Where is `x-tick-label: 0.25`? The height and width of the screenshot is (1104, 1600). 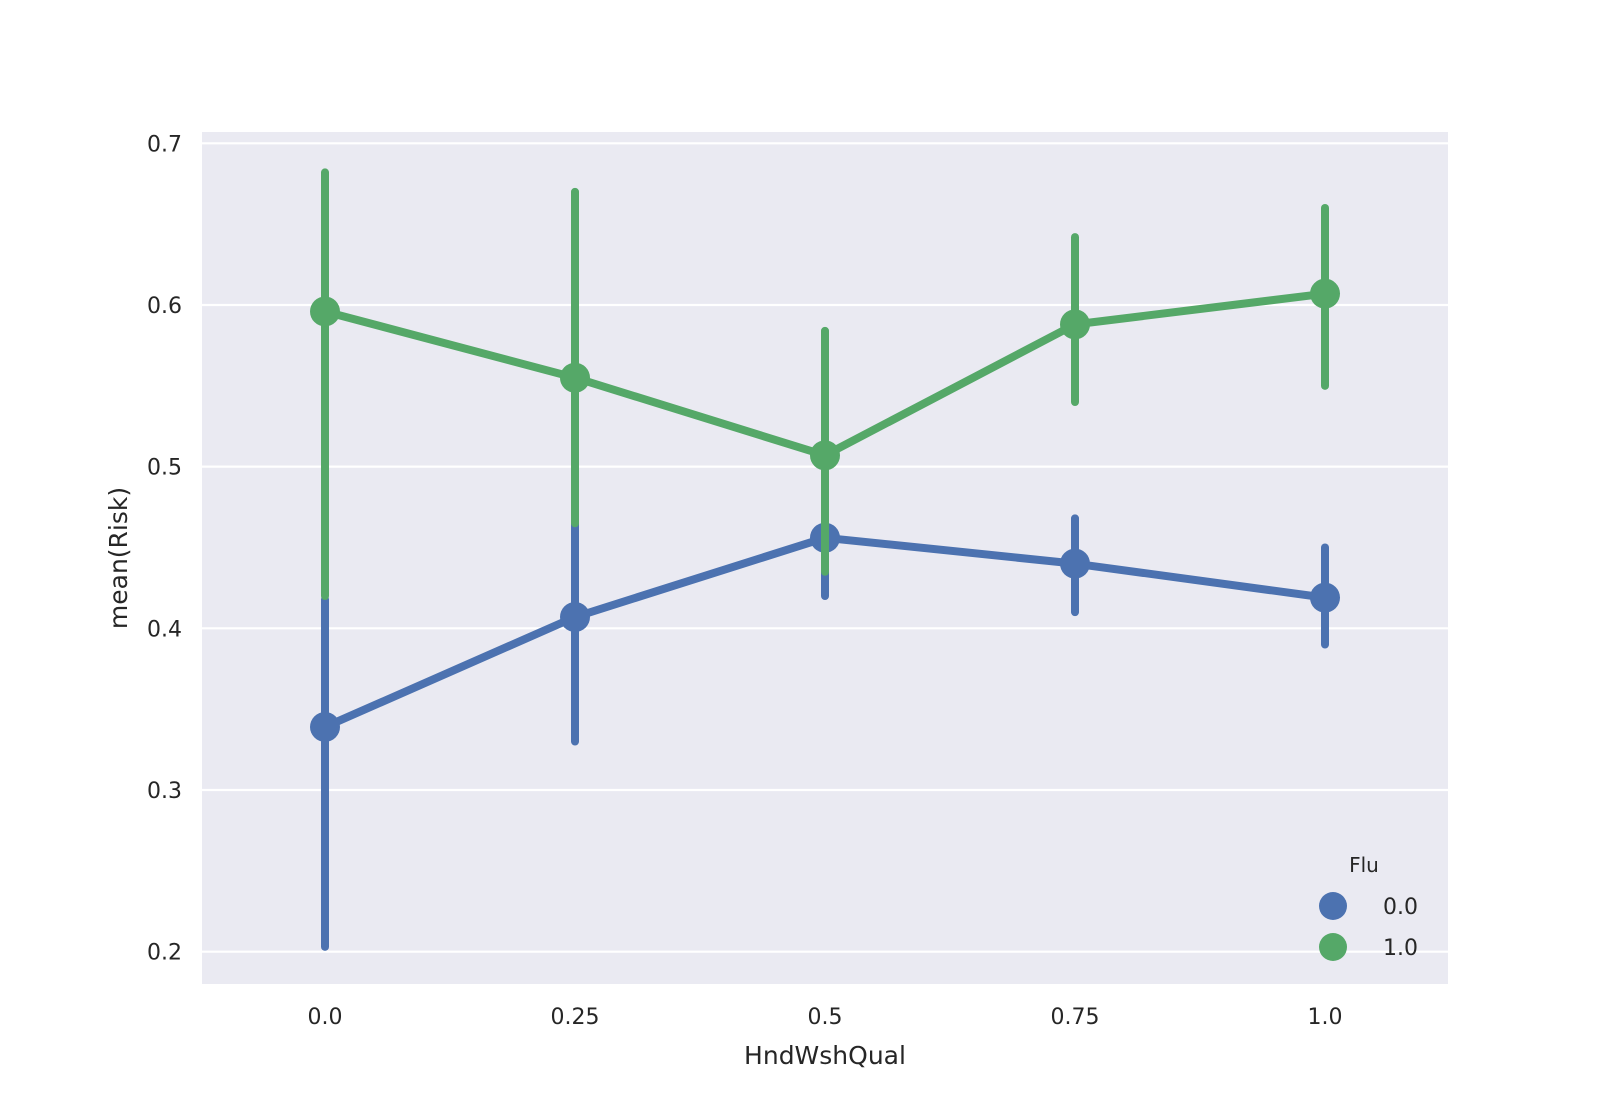 x-tick-label: 0.25 is located at coordinates (575, 1017).